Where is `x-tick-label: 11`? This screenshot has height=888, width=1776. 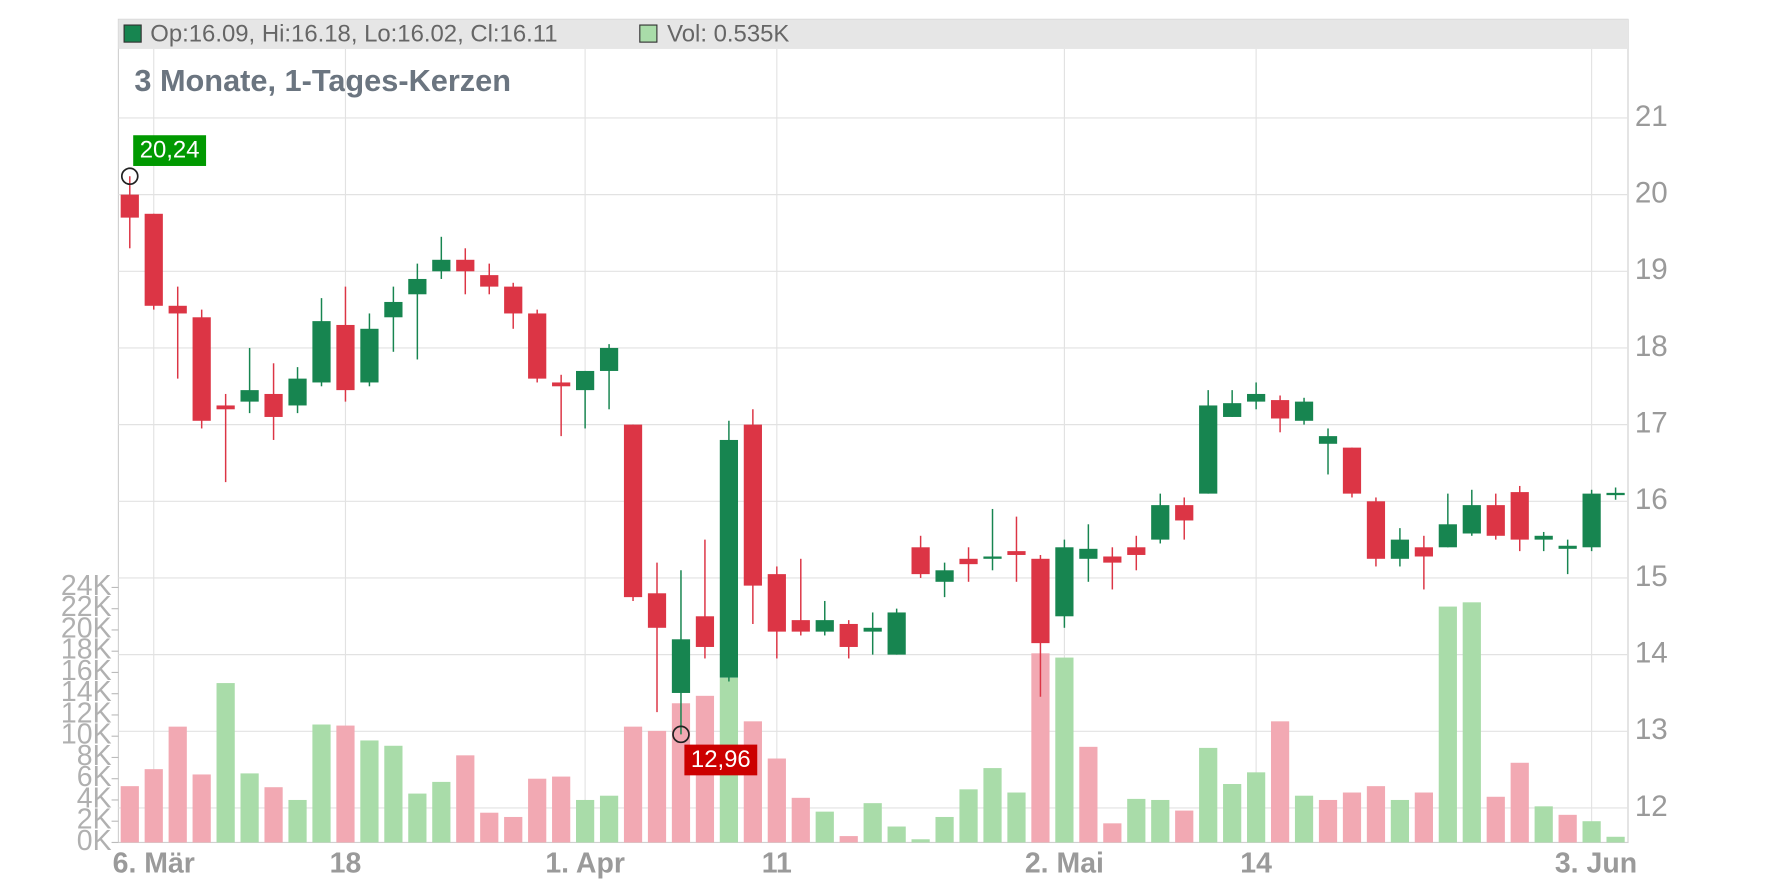
x-tick-label: 11 is located at coordinates (777, 864).